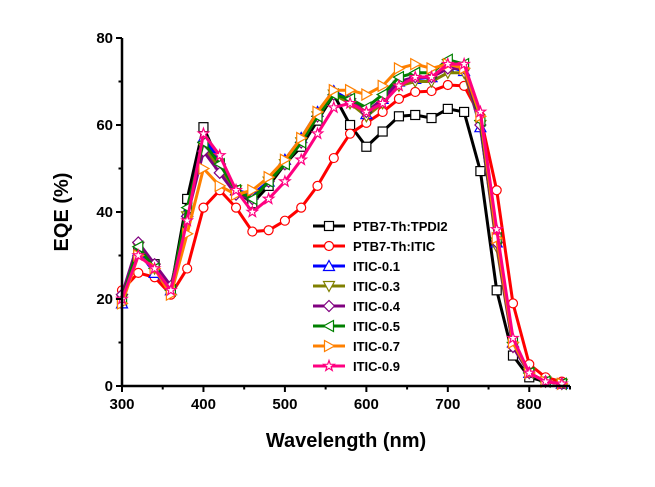  What do you see at coordinates (104, 212) in the screenshot?
I see `y-tick-label: 40` at bounding box center [104, 212].